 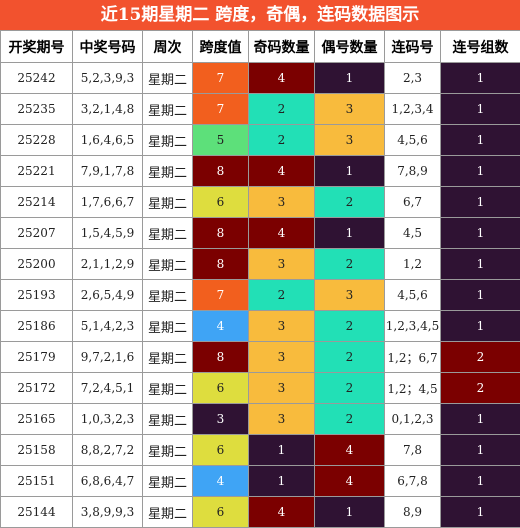 I want to click on cell-numbers: 1,6,4,6,5, so click(x=107, y=140).